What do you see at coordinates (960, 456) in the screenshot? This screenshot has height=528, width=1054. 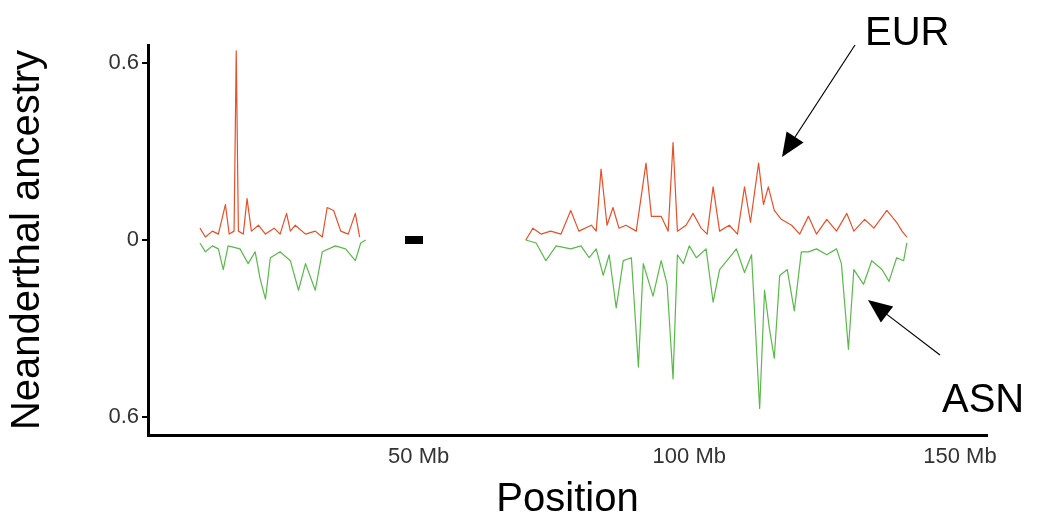 I see `x-tick-label: 150 Mb` at bounding box center [960, 456].